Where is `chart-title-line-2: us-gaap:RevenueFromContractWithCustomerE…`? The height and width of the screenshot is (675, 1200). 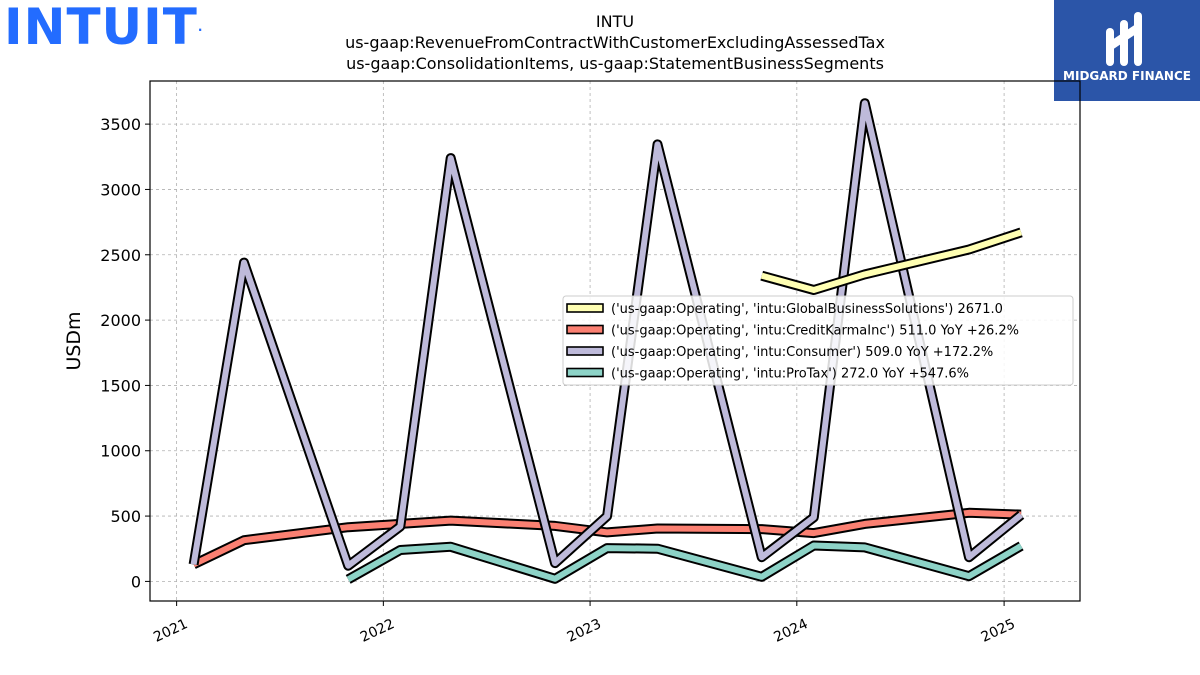
chart-title-line-2: us-gaap:RevenueFromContractWithCustomerE… is located at coordinates (615, 42).